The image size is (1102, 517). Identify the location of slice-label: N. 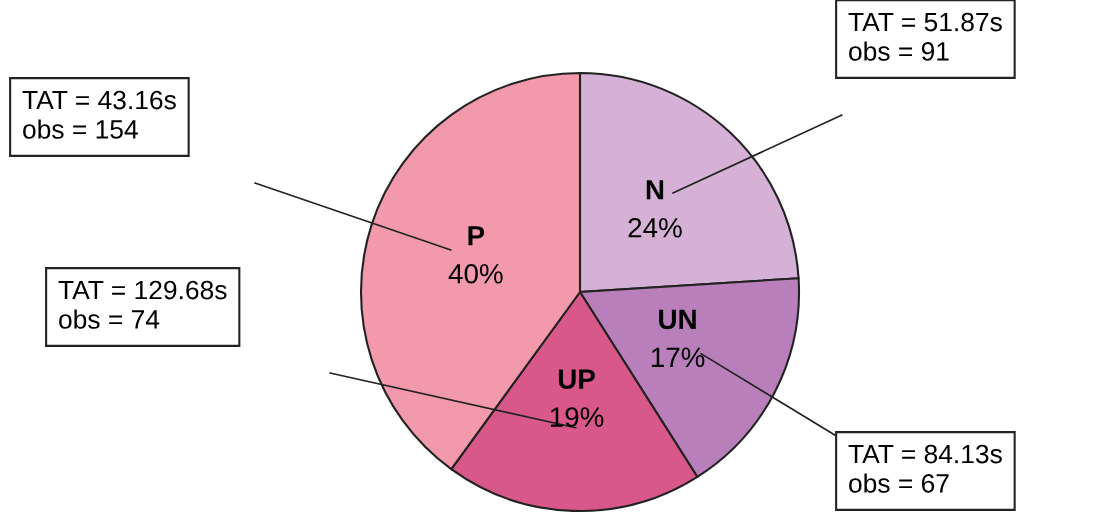
(655, 190).